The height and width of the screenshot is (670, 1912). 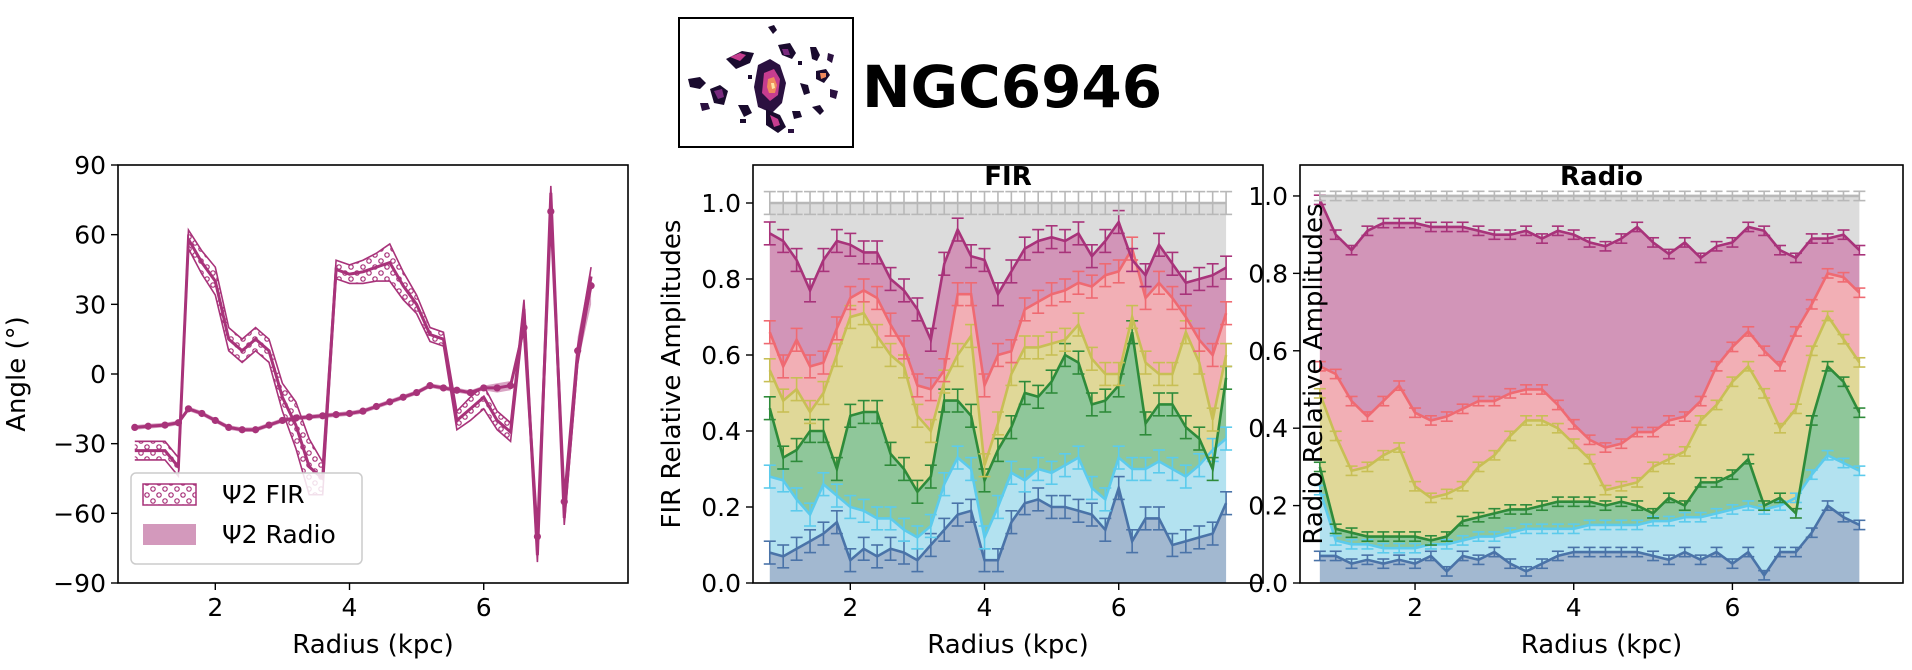 I want to click on y-axis-label: FIR Relative Amplitudes, so click(x=672, y=374).